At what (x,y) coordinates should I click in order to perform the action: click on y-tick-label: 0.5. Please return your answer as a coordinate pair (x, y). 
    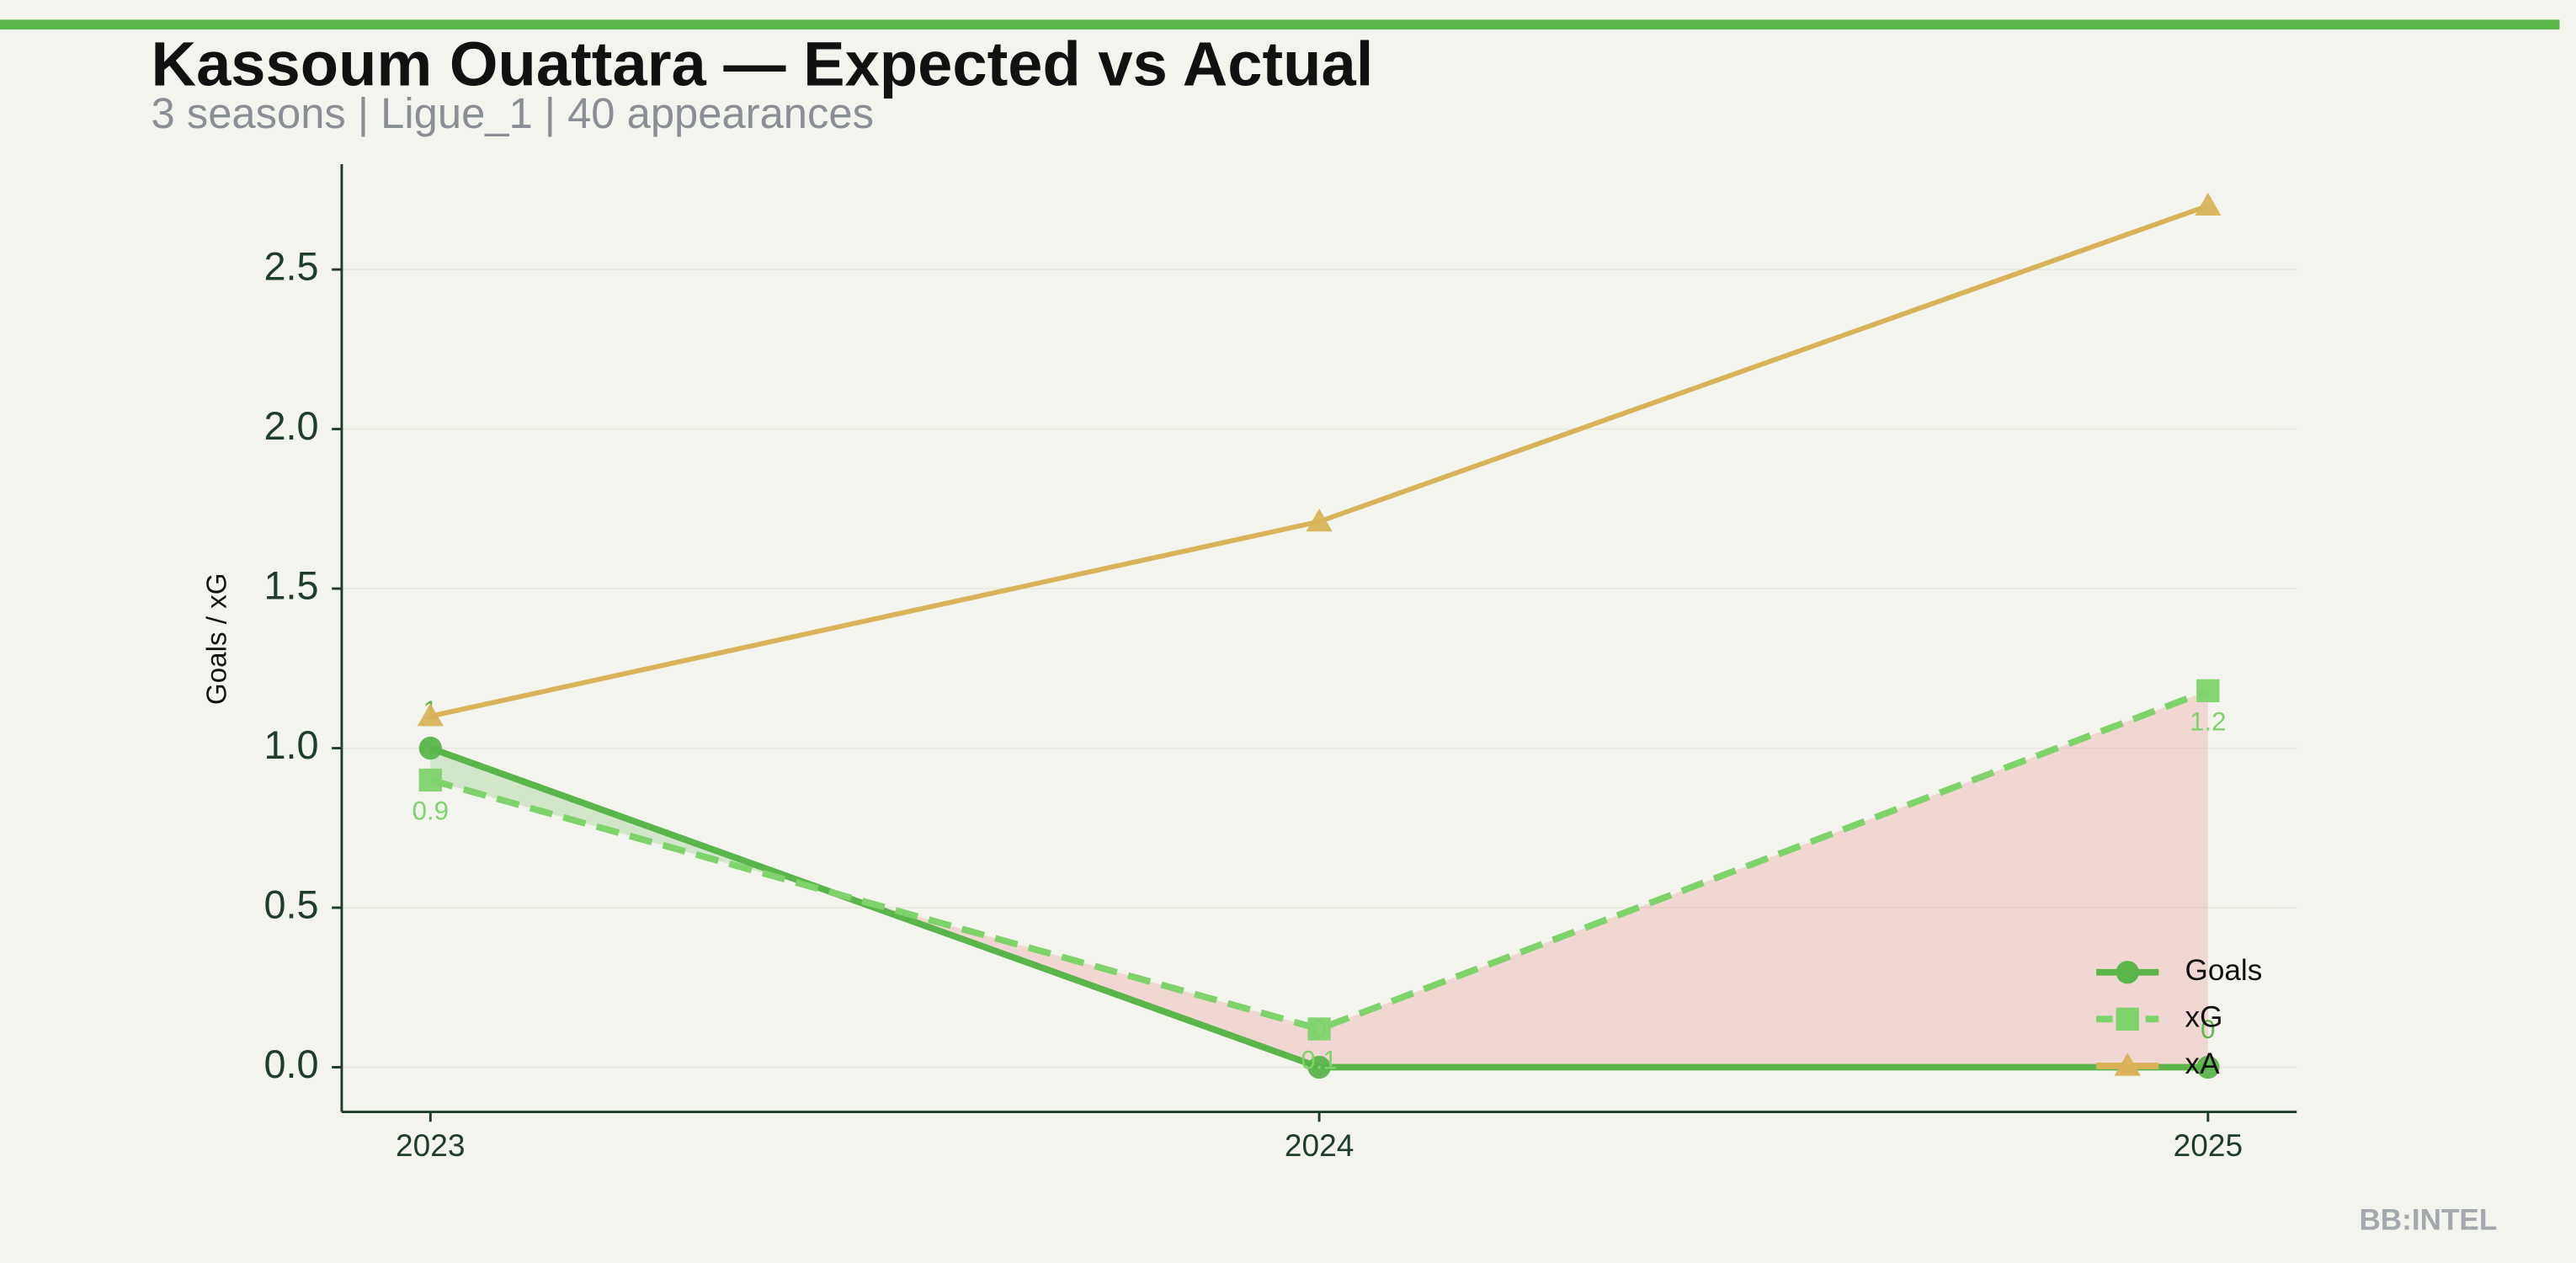
    Looking at the image, I should click on (291, 904).